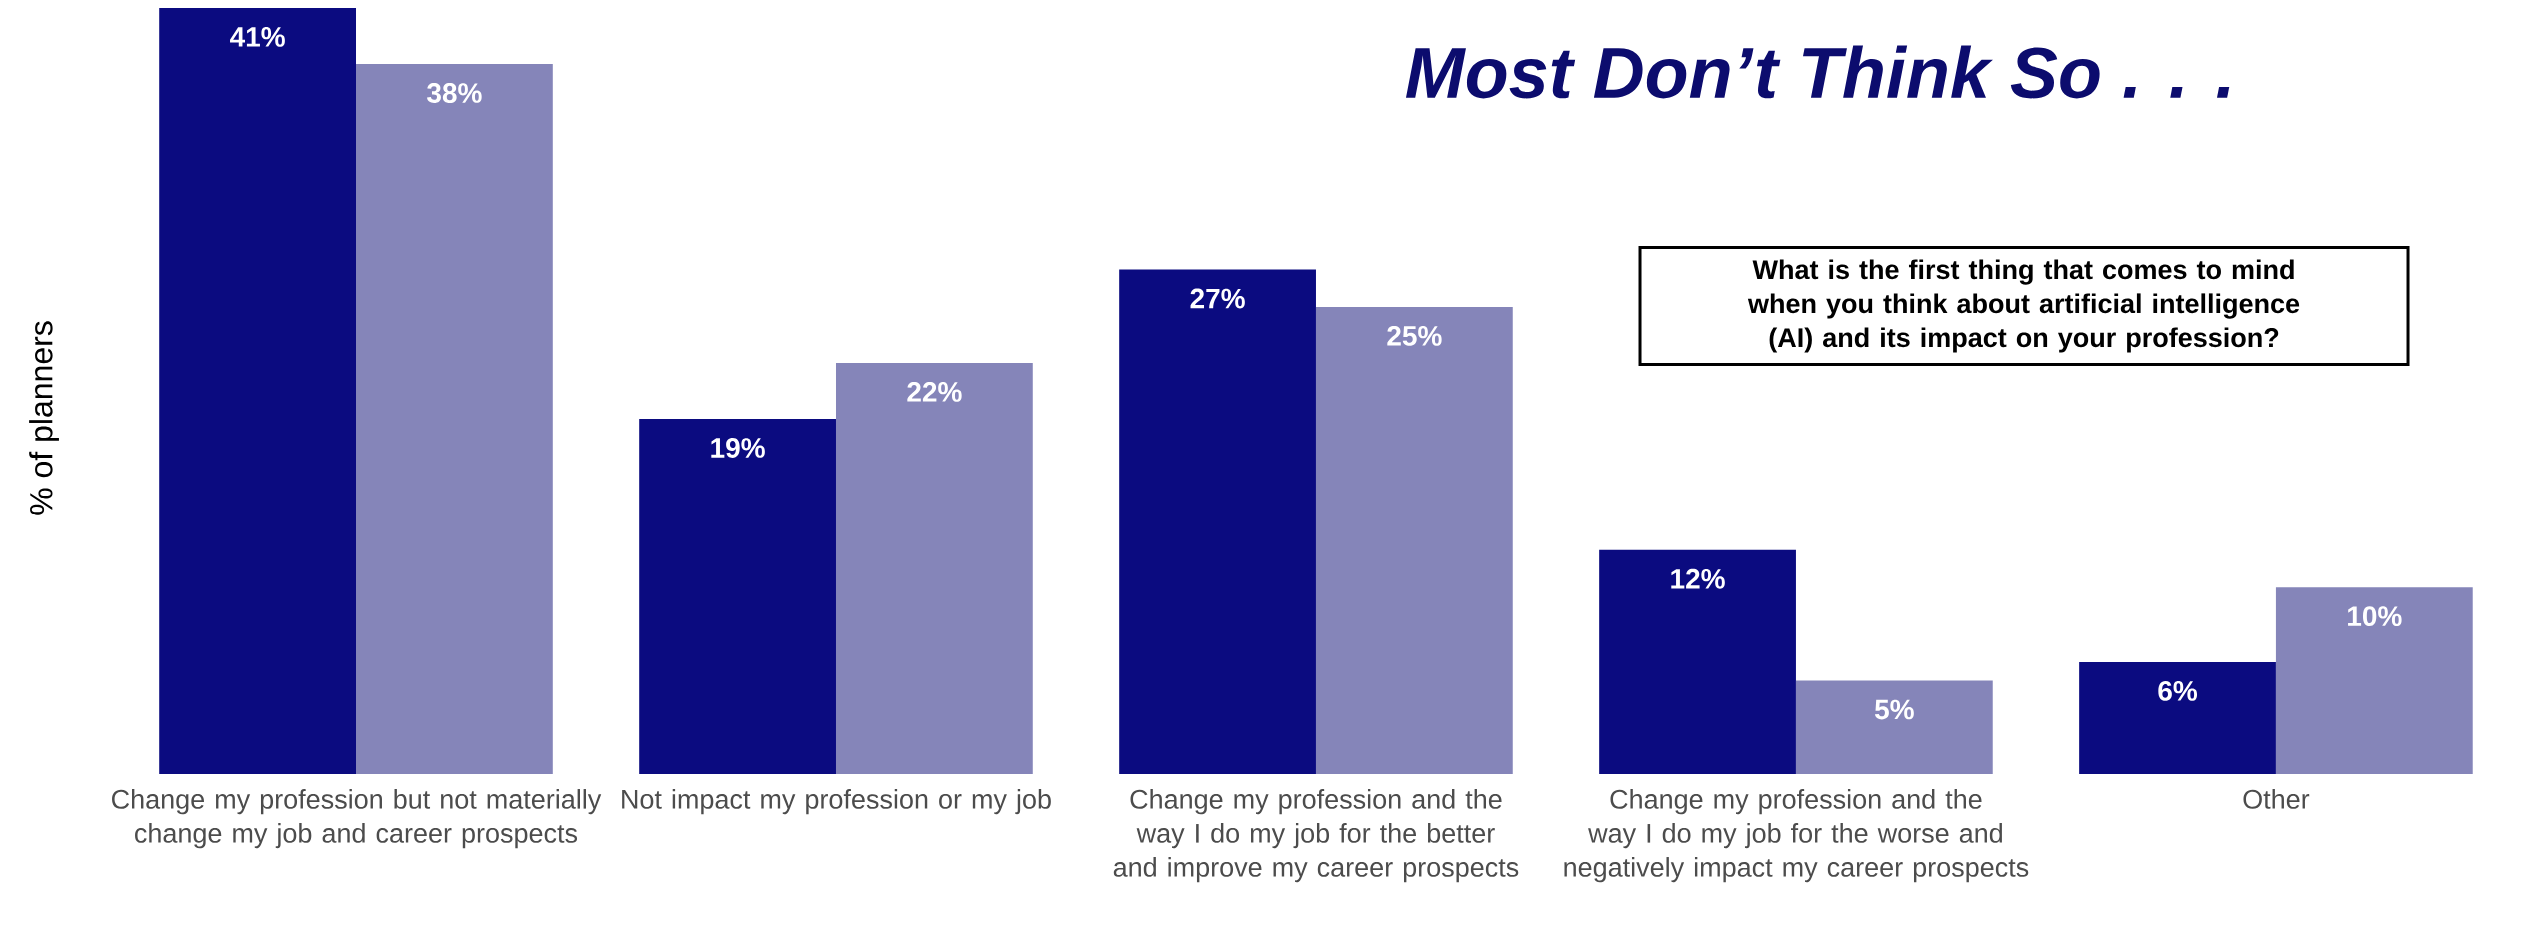 This screenshot has height=946, width=2526. I want to click on data-label: 5%, so click(1894, 709).